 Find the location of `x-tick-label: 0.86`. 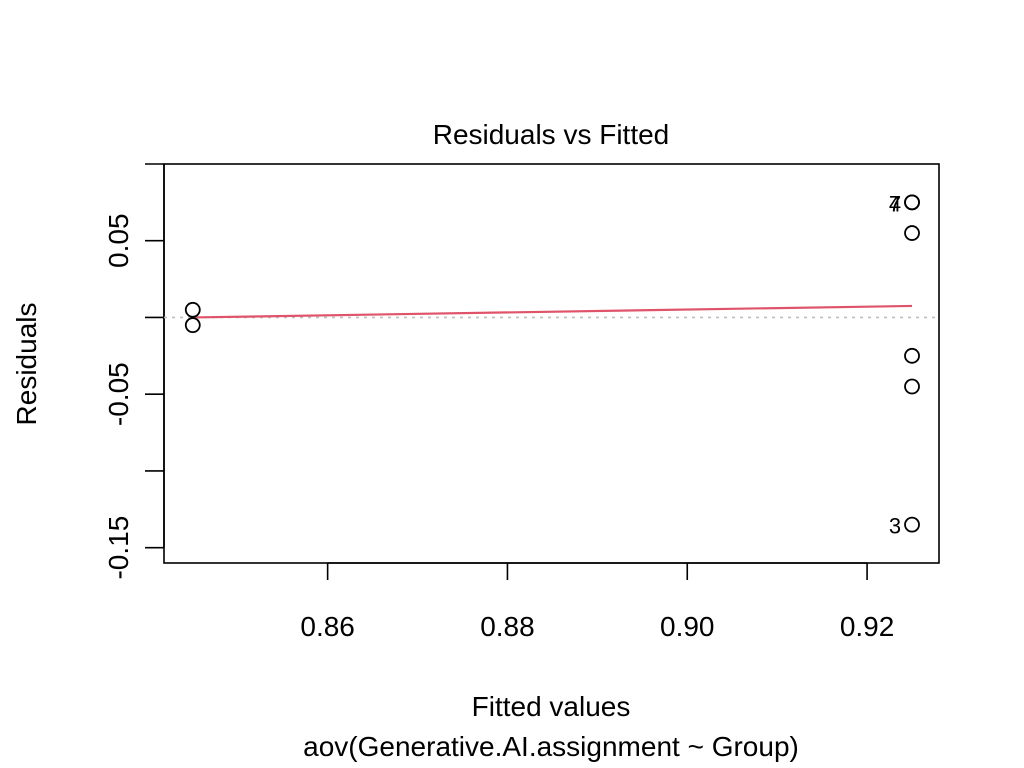

x-tick-label: 0.86 is located at coordinates (327, 626).